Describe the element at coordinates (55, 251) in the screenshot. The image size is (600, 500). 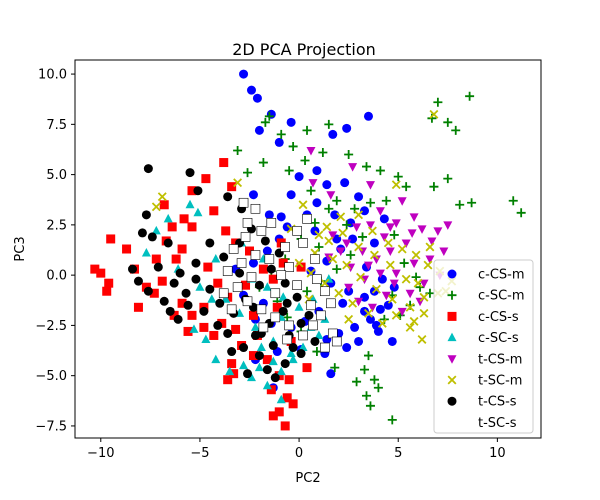
I see `y-axis-ticks: −7.5 −5.0 −2.5 0.0 2.5 5.0 7.5 10.0` at that location.